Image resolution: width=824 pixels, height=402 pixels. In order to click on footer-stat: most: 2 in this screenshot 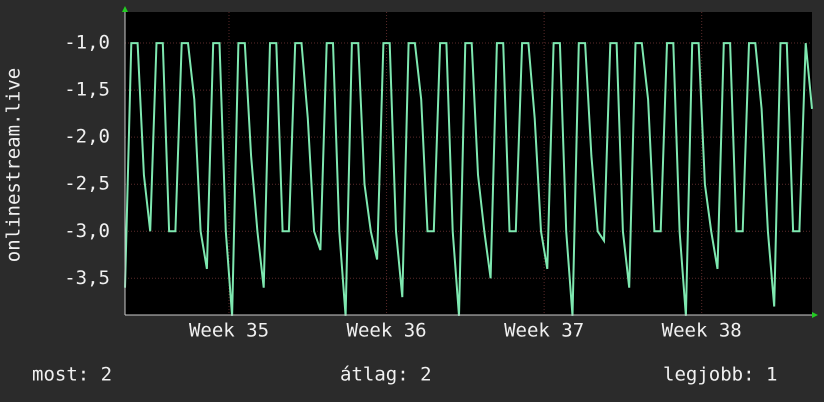, I will do `click(72, 375)`.